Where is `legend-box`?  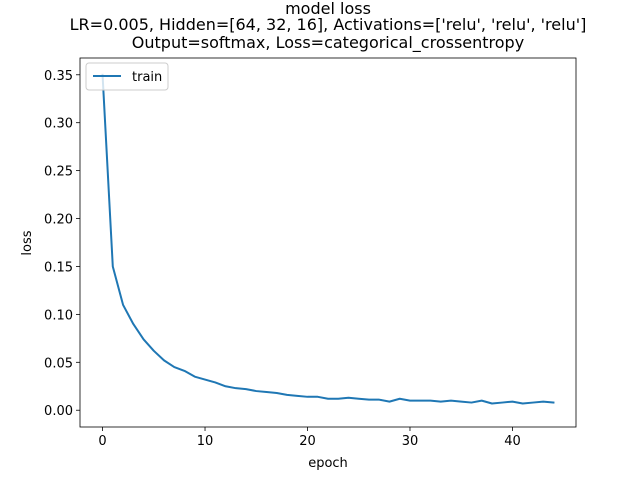
legend-box is located at coordinates (127, 76).